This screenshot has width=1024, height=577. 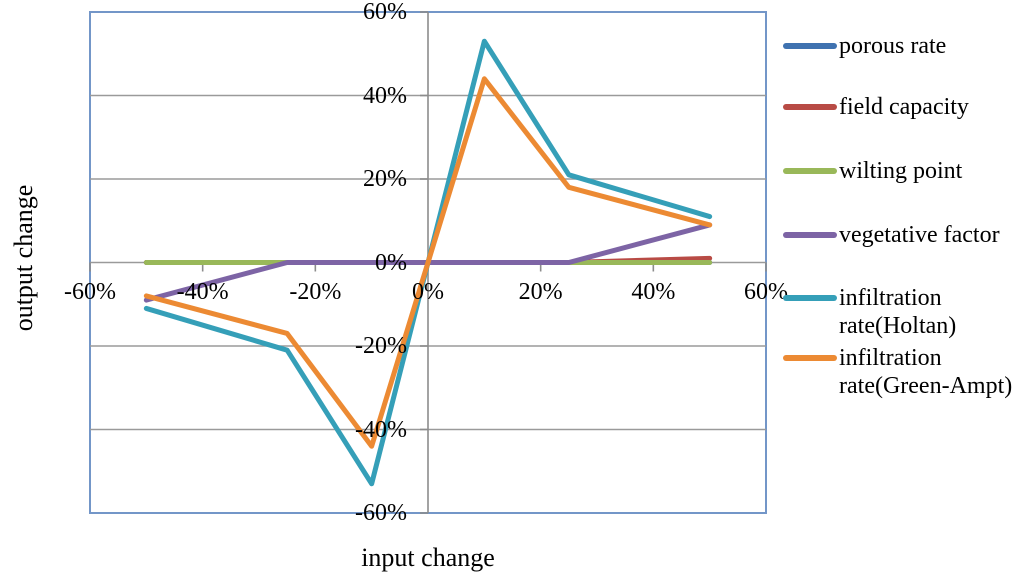 I want to click on legend-label: infiltration rate(Green-Ampt), so click(x=926, y=372).